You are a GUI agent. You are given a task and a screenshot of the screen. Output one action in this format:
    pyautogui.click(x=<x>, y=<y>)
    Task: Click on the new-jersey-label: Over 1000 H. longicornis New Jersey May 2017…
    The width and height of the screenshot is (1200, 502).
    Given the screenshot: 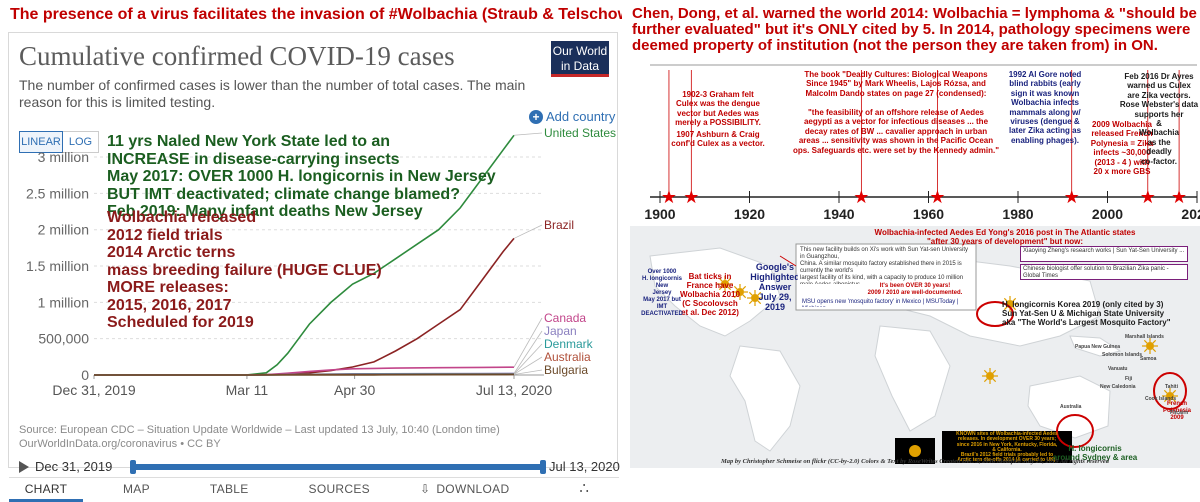 What is the action you would take?
    pyautogui.click(x=662, y=293)
    